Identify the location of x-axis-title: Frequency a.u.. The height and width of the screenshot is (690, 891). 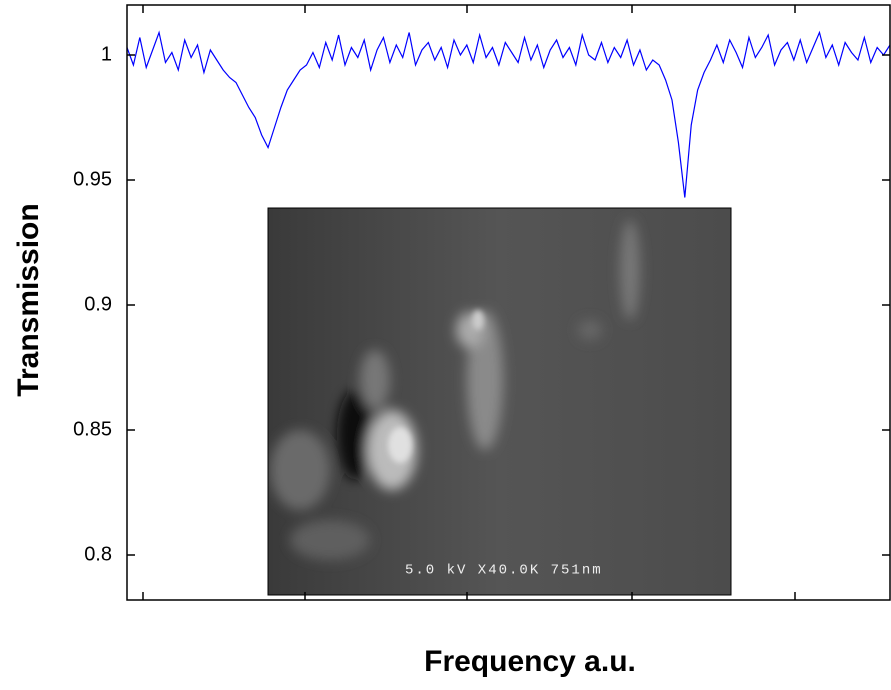
(530, 661).